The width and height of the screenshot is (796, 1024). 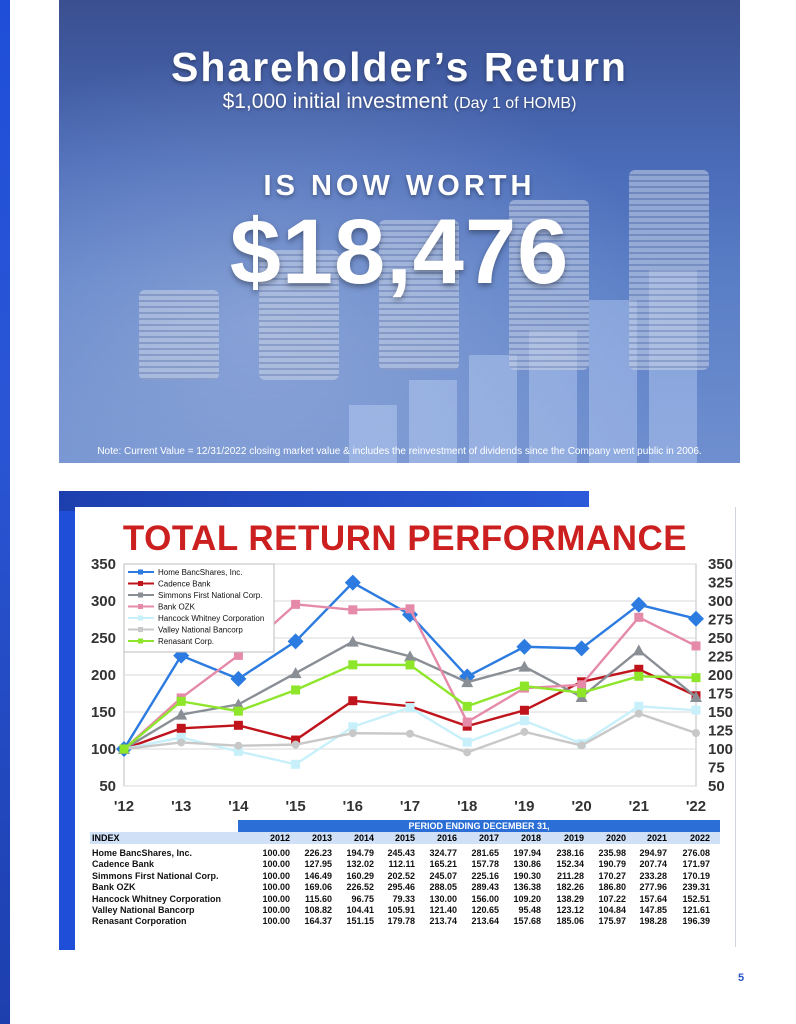 I want to click on table-cell: 324.77, so click(x=443, y=853).